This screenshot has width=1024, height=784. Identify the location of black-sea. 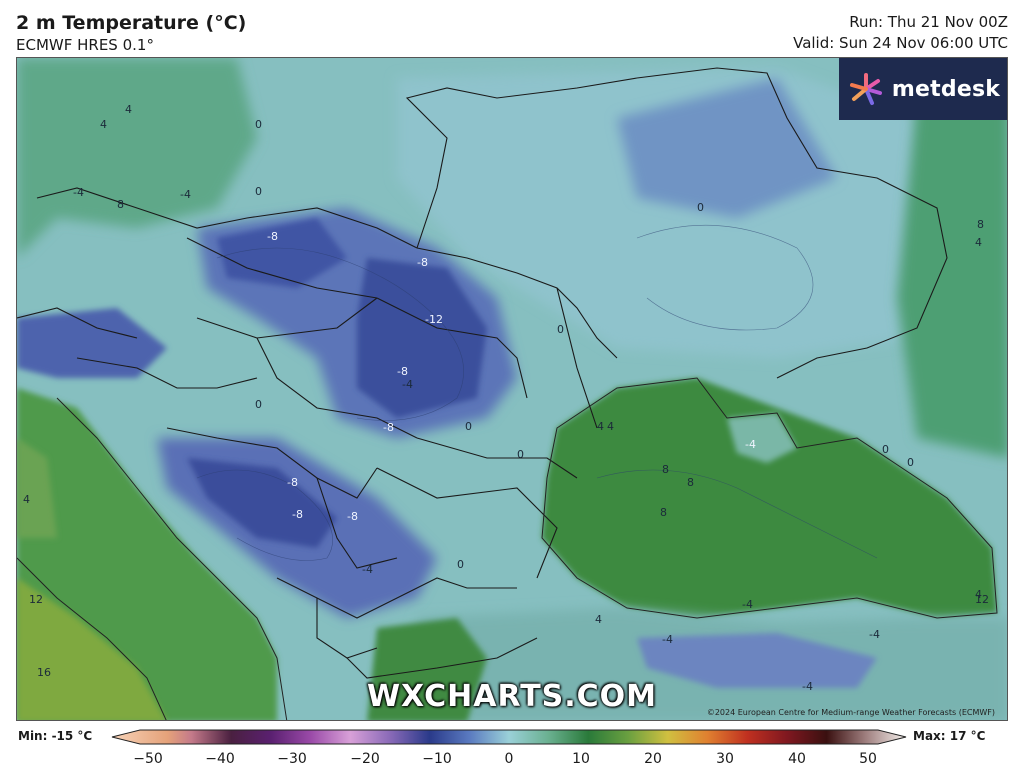
(769, 498).